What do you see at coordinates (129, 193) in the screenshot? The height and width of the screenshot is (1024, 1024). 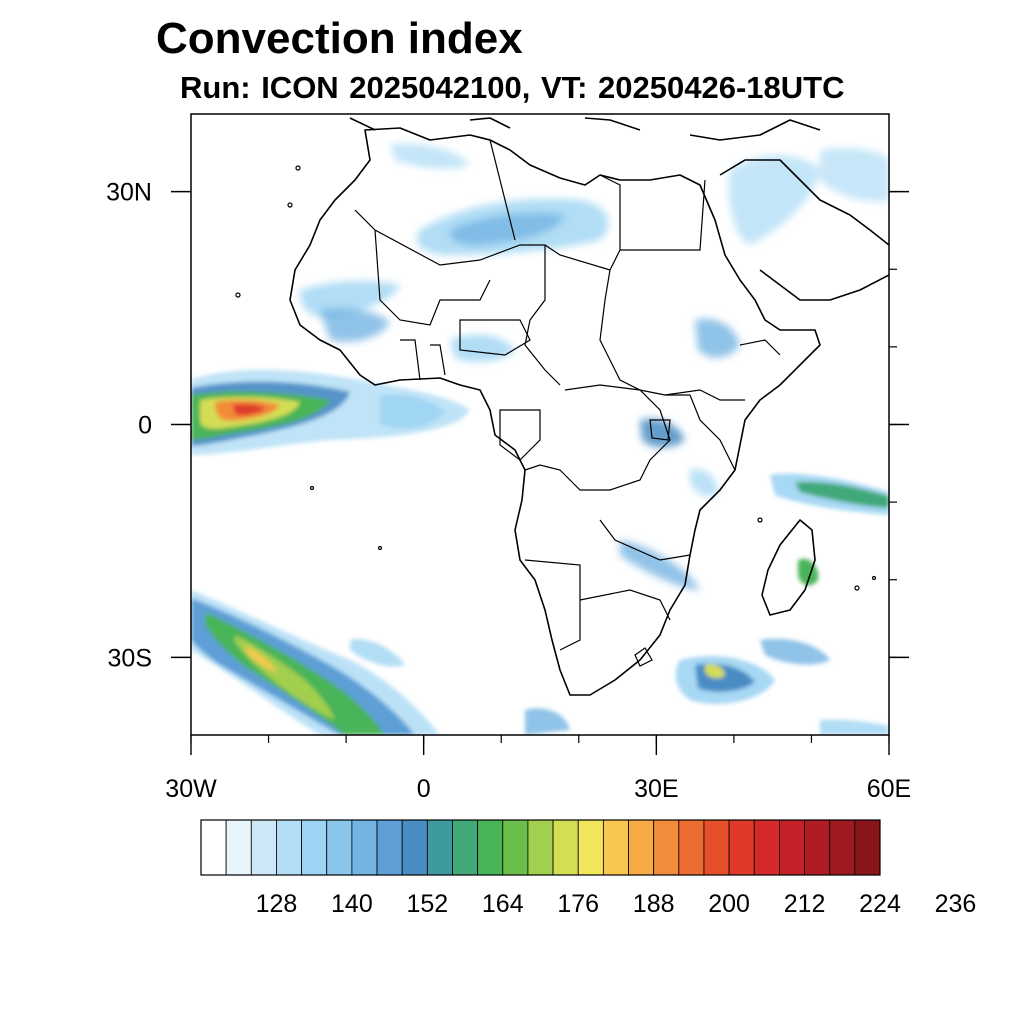 I see `y-tick-label: 30N` at bounding box center [129, 193].